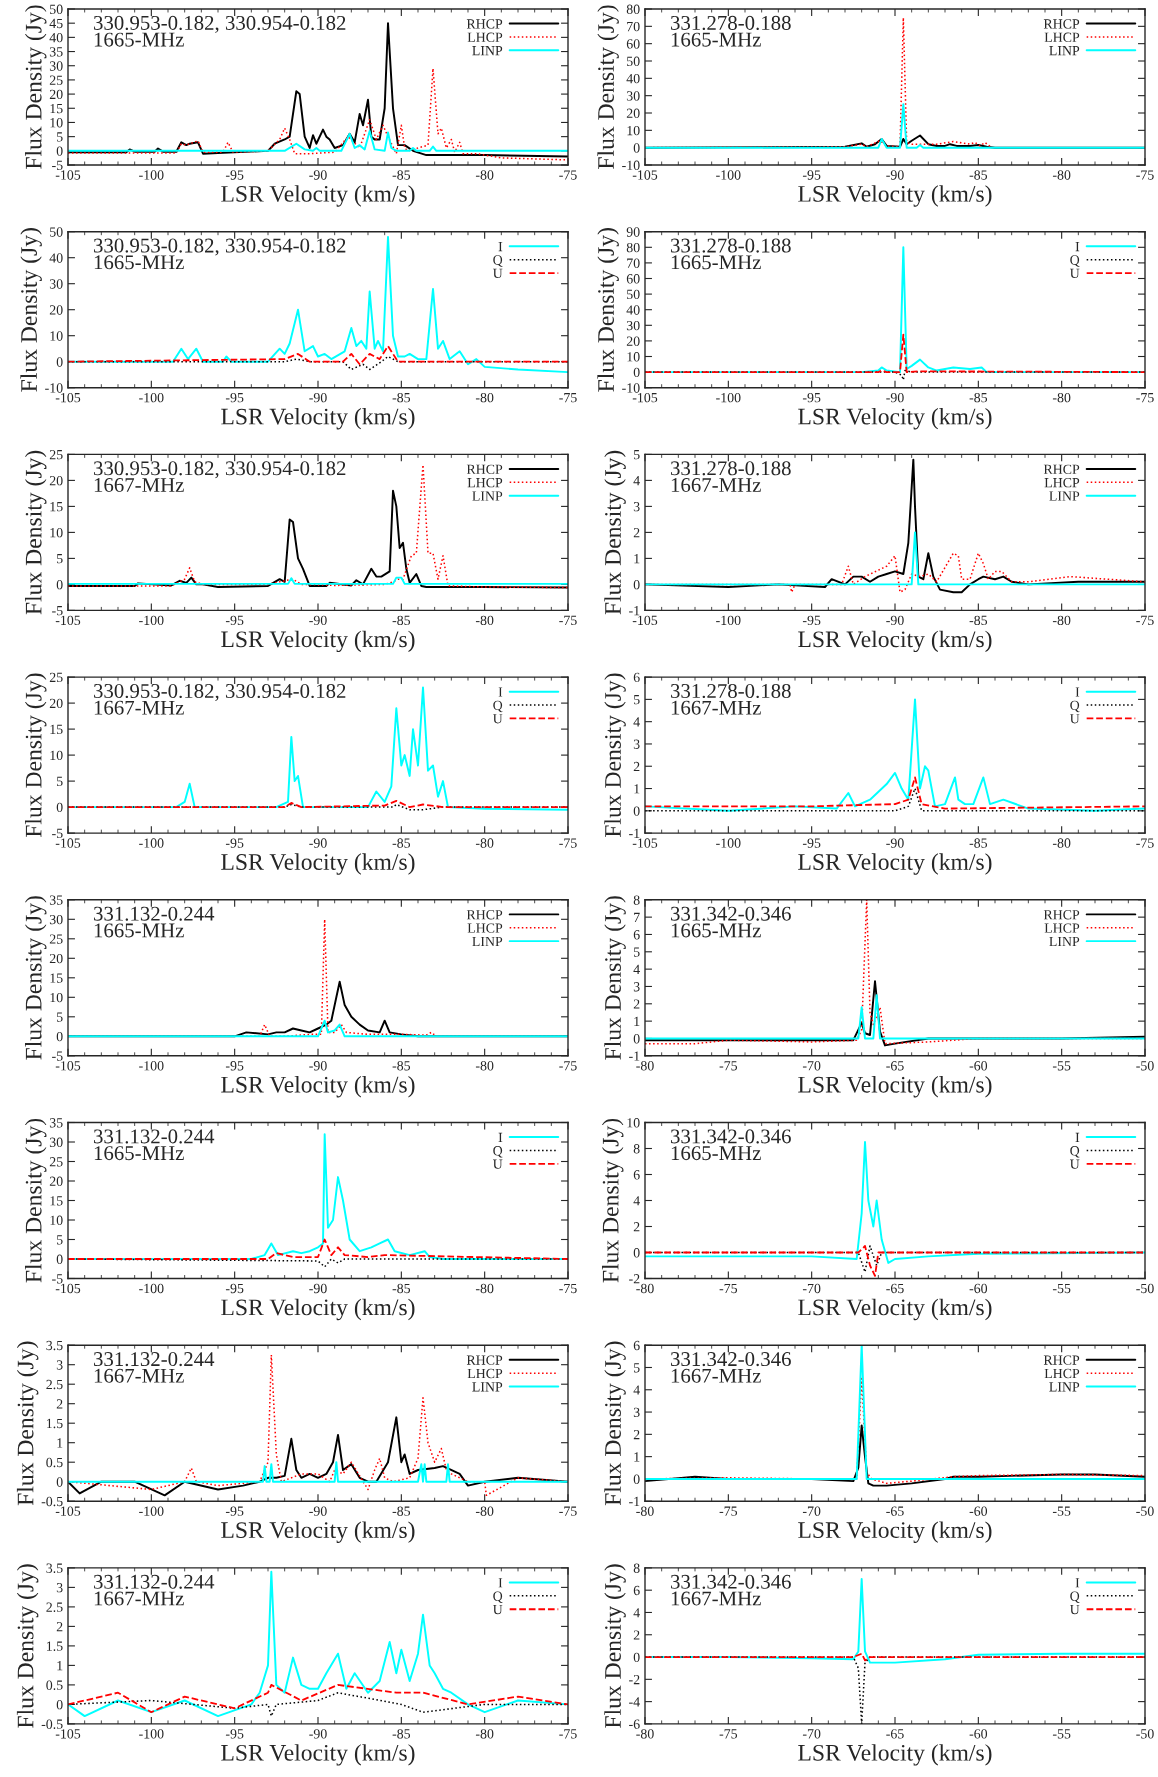 The width and height of the screenshot is (1158, 1777). What do you see at coordinates (811, 1511) in the screenshot?
I see `x-tick-label: -70` at bounding box center [811, 1511].